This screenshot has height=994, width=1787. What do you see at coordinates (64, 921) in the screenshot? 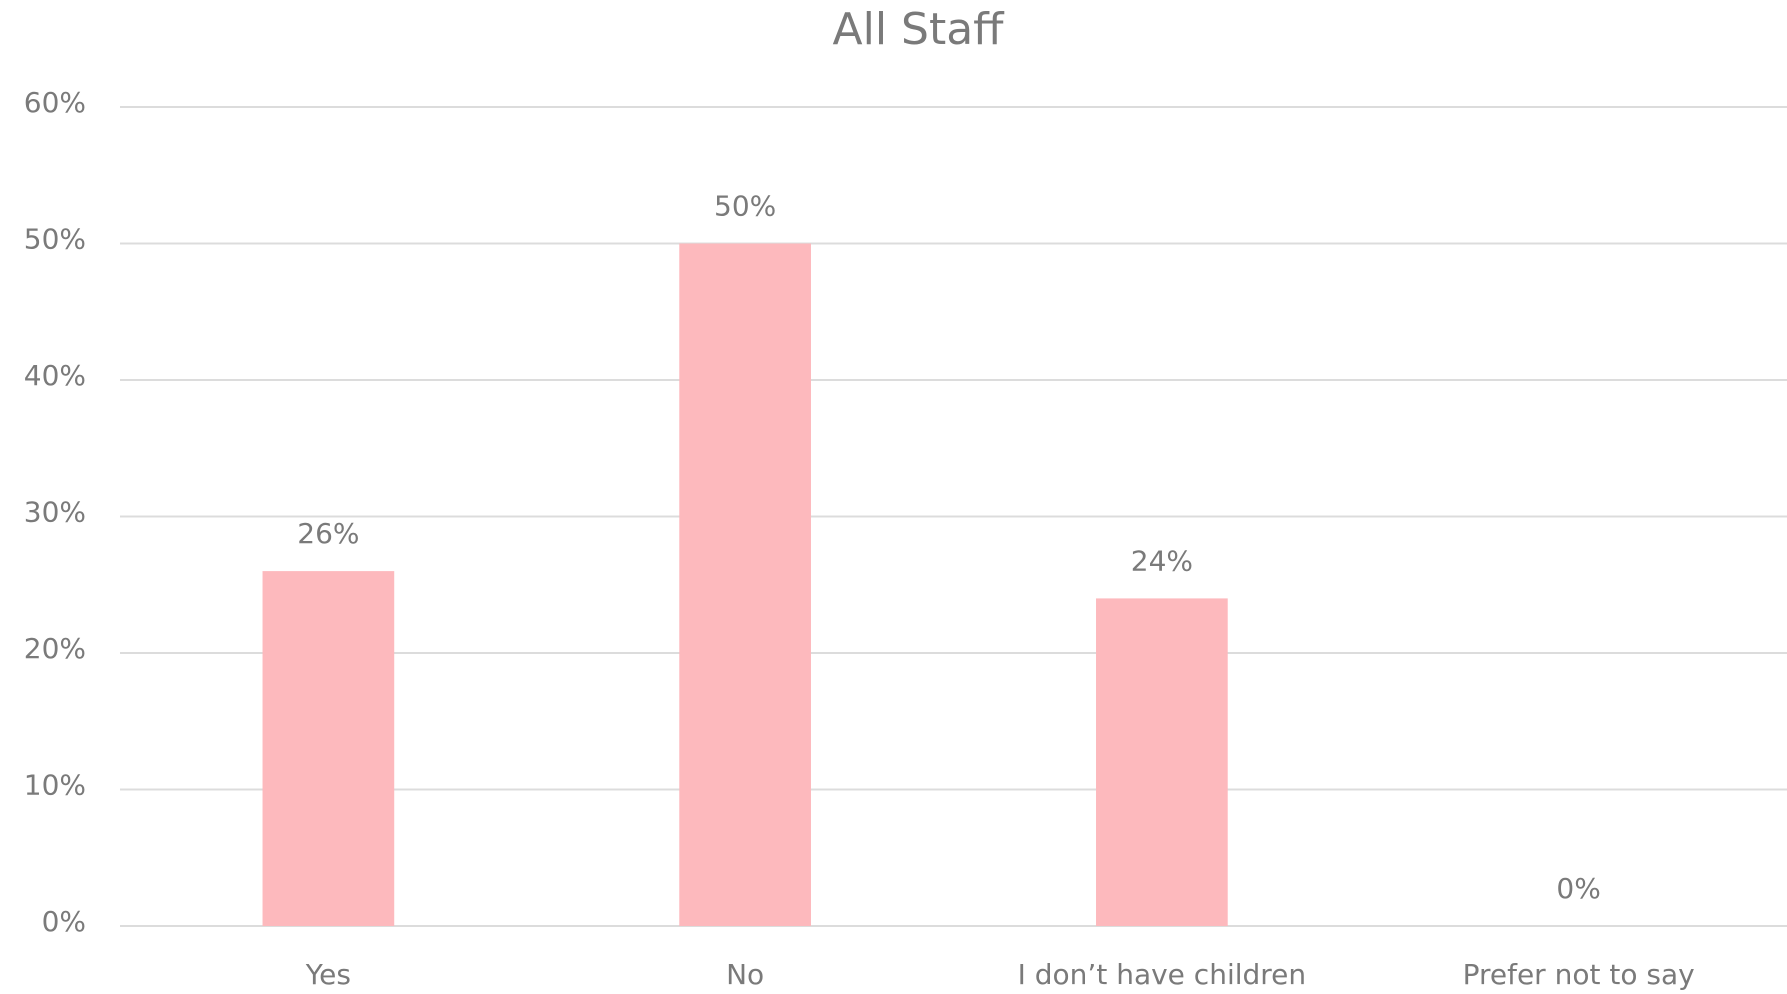
I see `y-tick-label: 0%` at bounding box center [64, 921].